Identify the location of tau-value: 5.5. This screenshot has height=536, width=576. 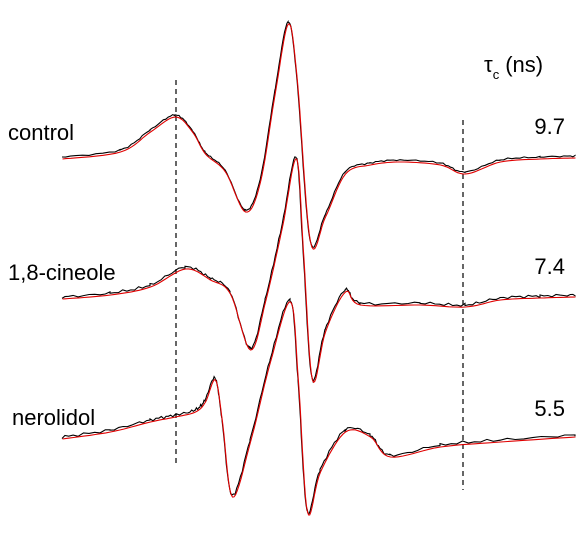
(549, 408).